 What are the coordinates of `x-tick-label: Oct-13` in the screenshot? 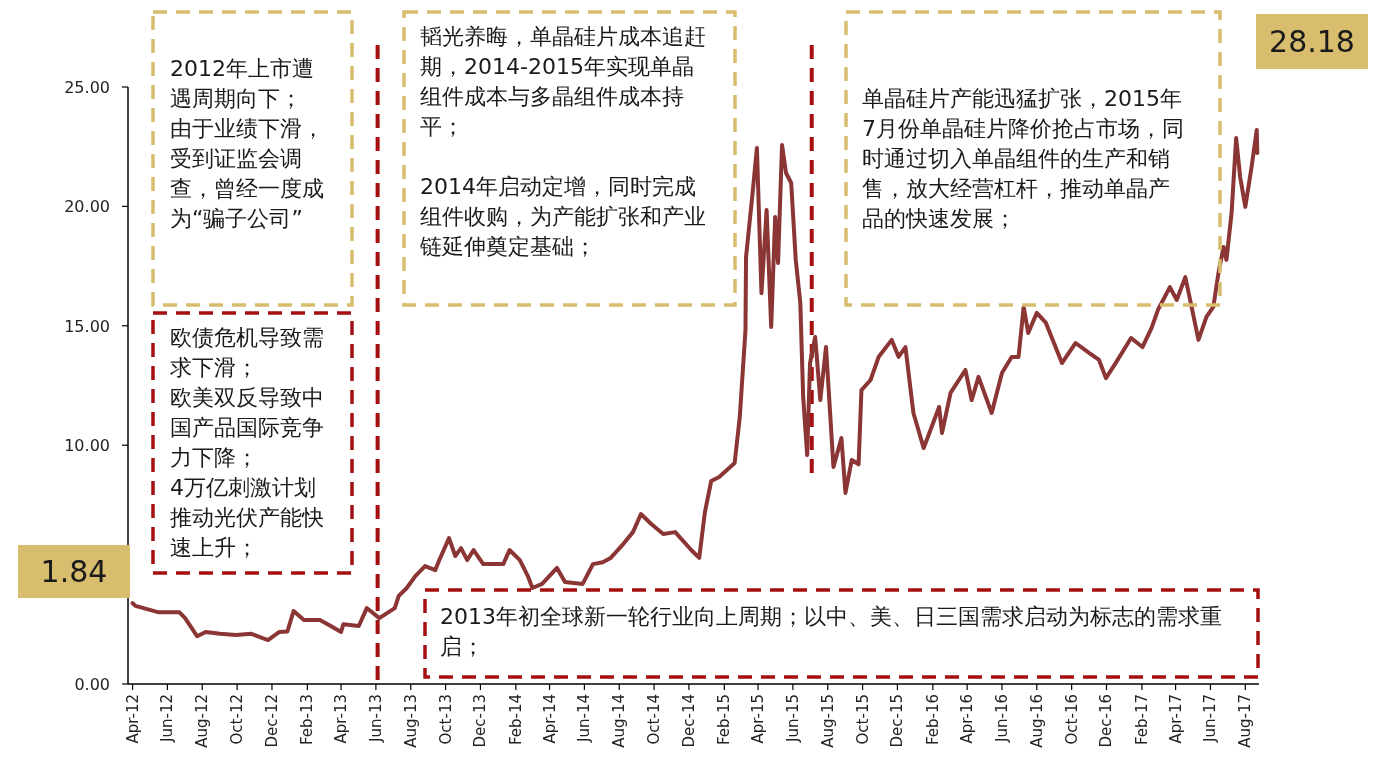 It's located at (445, 719).